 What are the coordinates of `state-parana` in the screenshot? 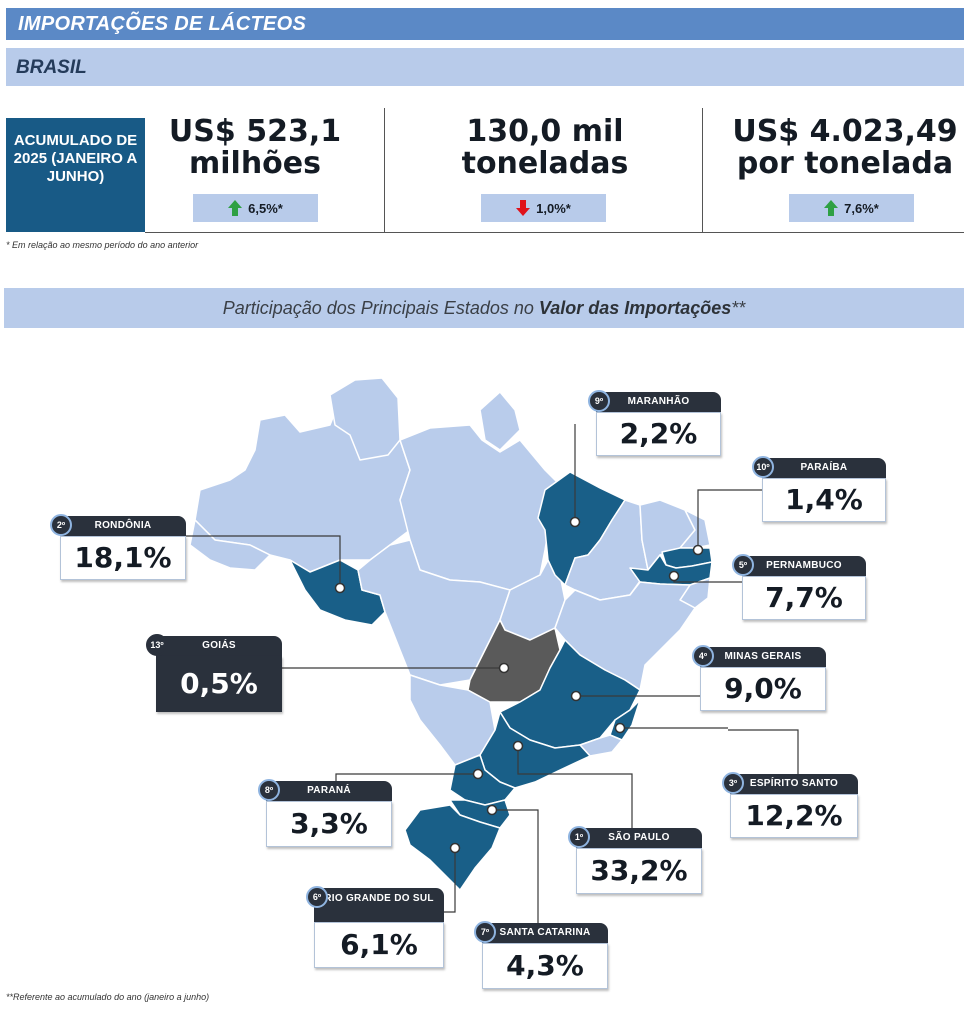 It's located at (482, 780).